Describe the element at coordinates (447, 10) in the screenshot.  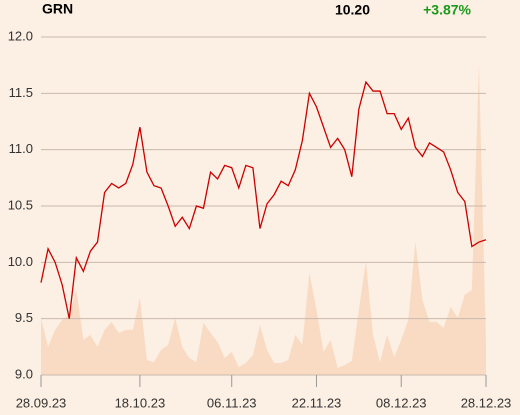
I see `change: +3.87%` at that location.